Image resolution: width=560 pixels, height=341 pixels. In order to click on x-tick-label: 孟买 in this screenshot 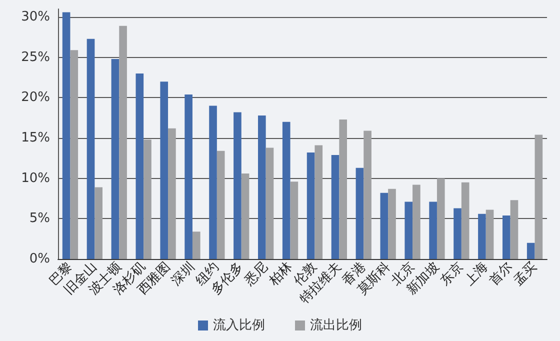, I will do `click(525, 274)`.